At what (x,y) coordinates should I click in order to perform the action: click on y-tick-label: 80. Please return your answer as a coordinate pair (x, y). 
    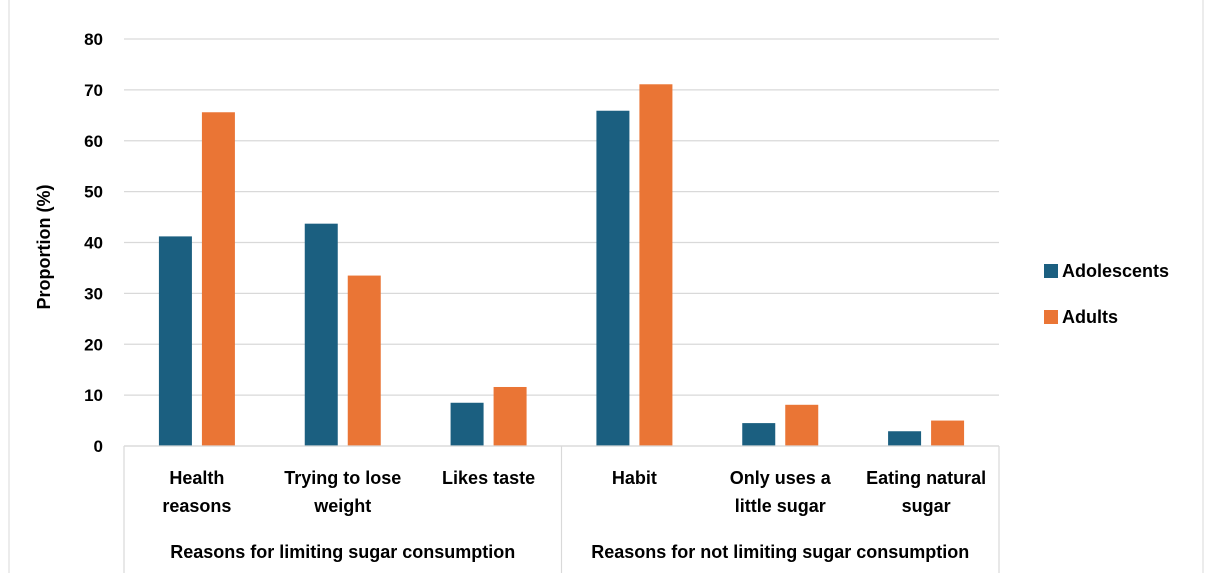
    Looking at the image, I should click on (93, 39).